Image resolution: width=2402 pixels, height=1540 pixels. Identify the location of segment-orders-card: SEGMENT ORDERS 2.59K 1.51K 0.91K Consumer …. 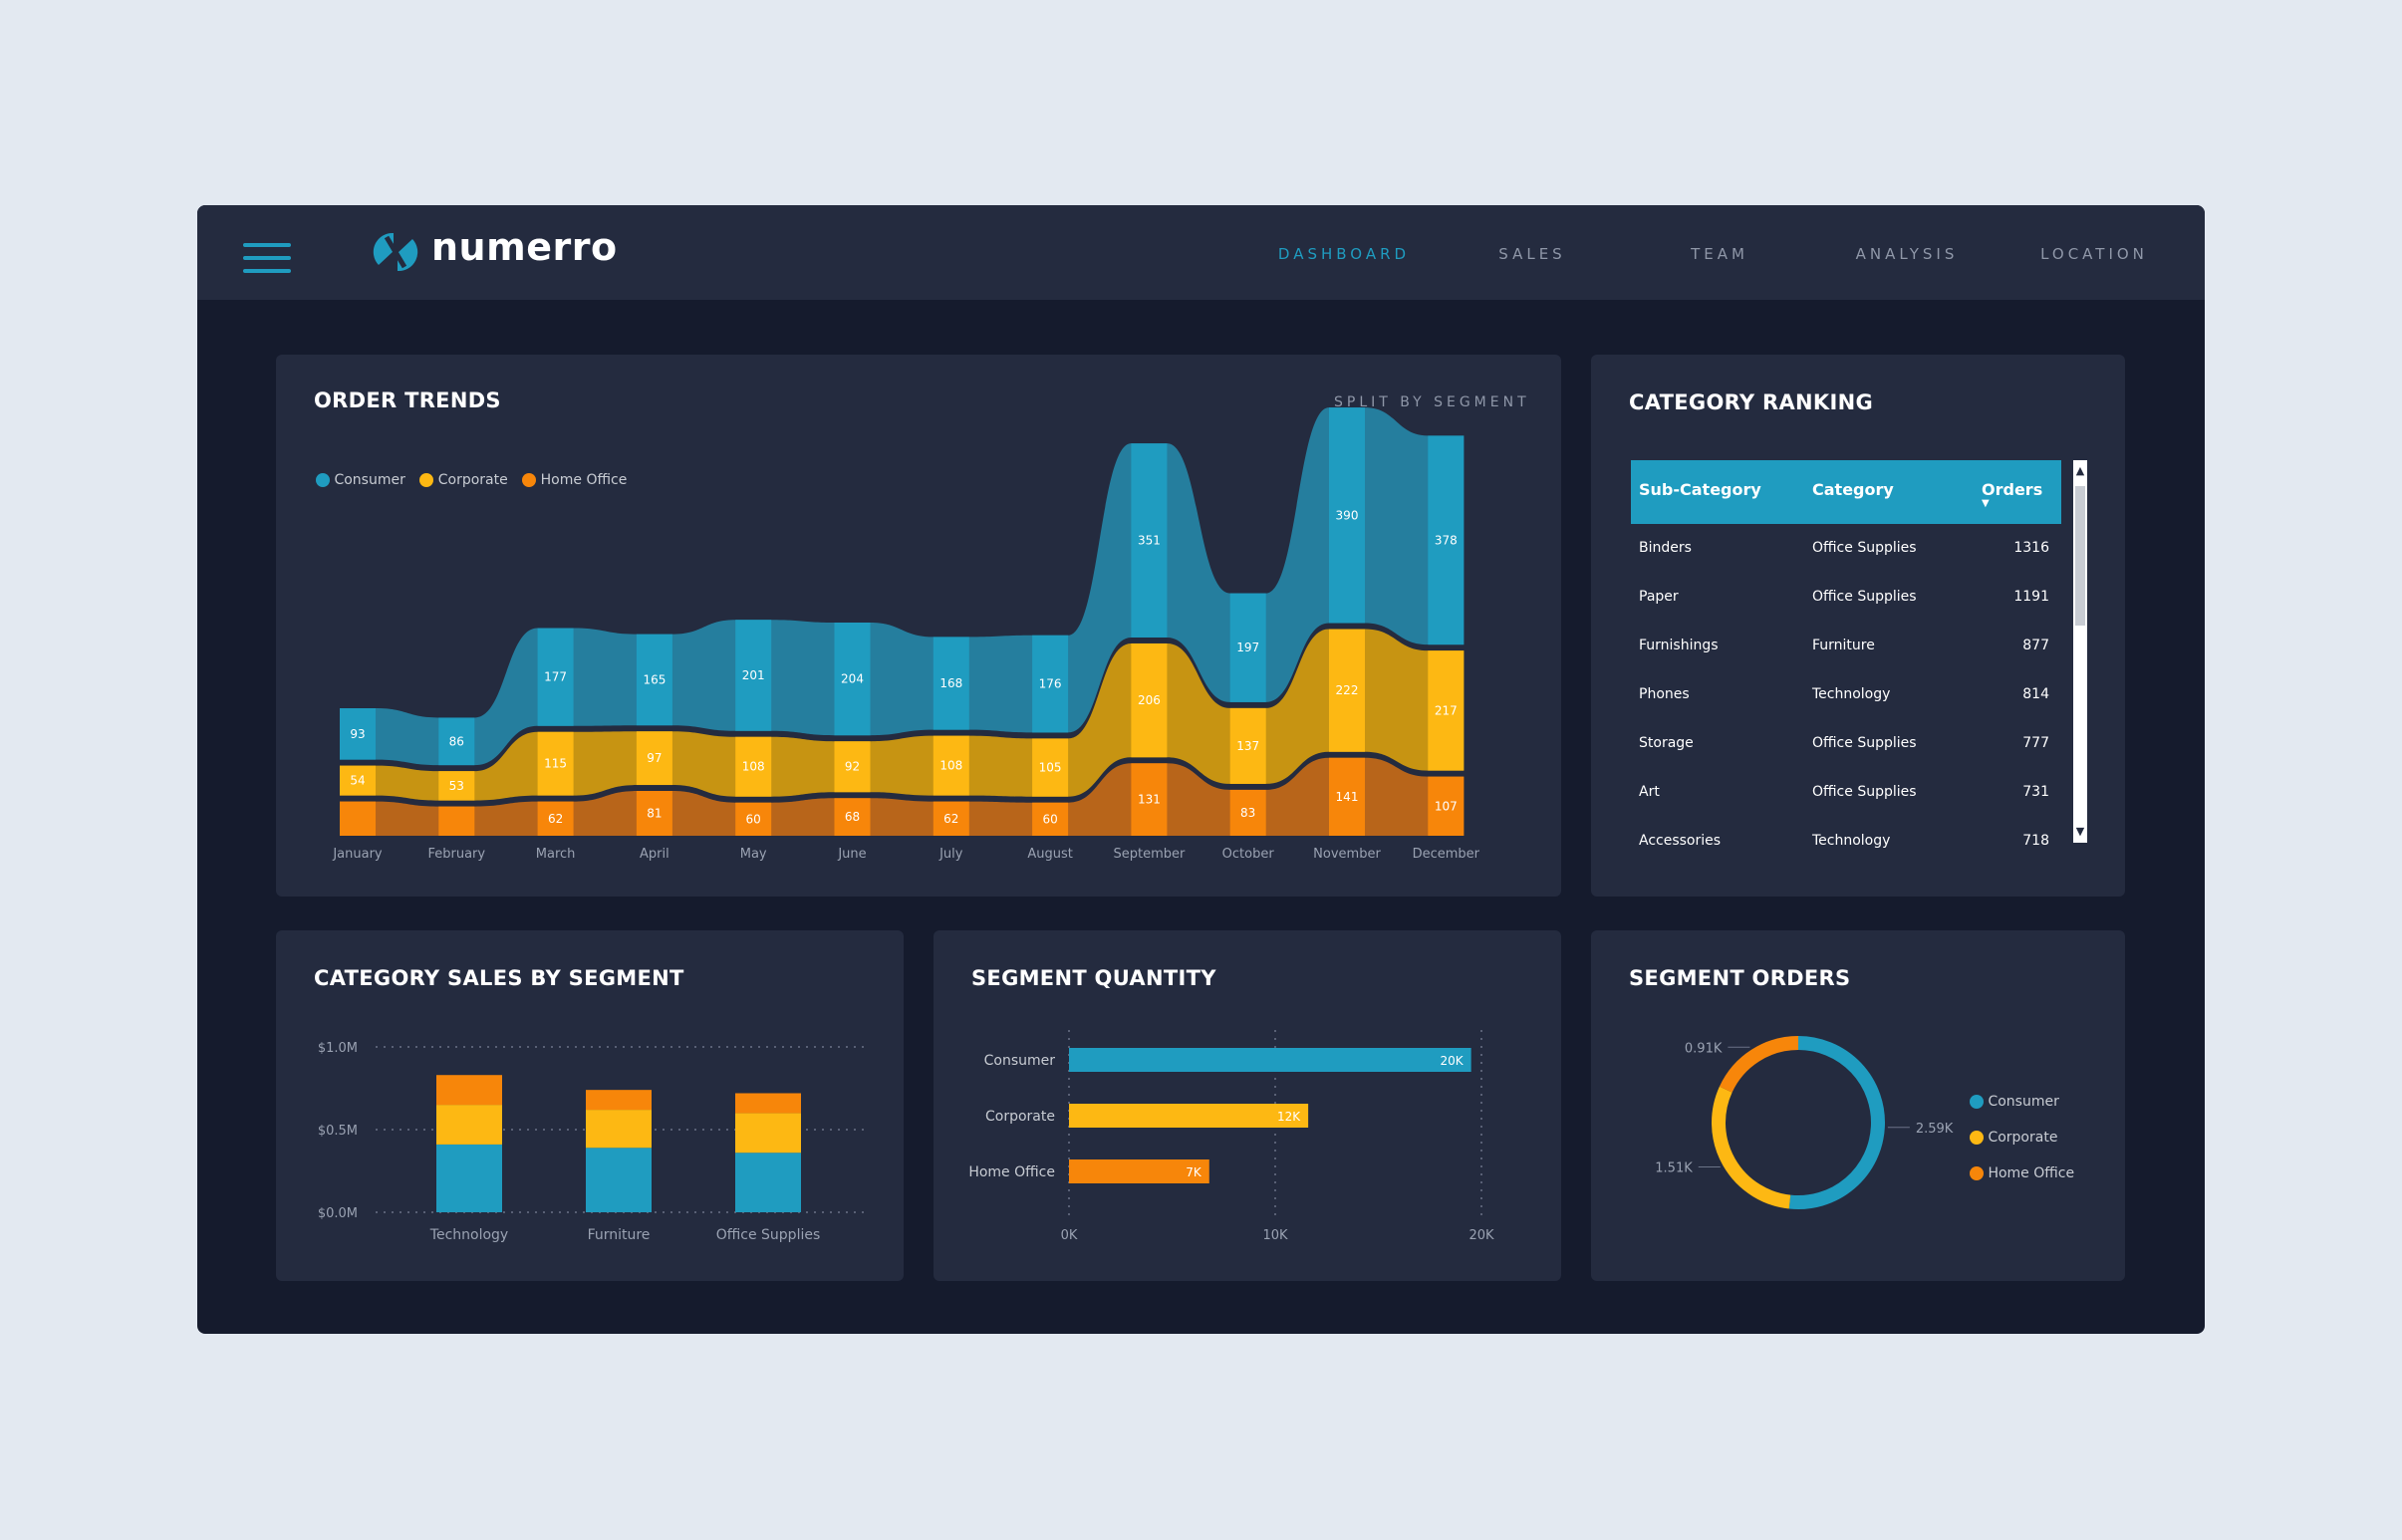
(1858, 1105).